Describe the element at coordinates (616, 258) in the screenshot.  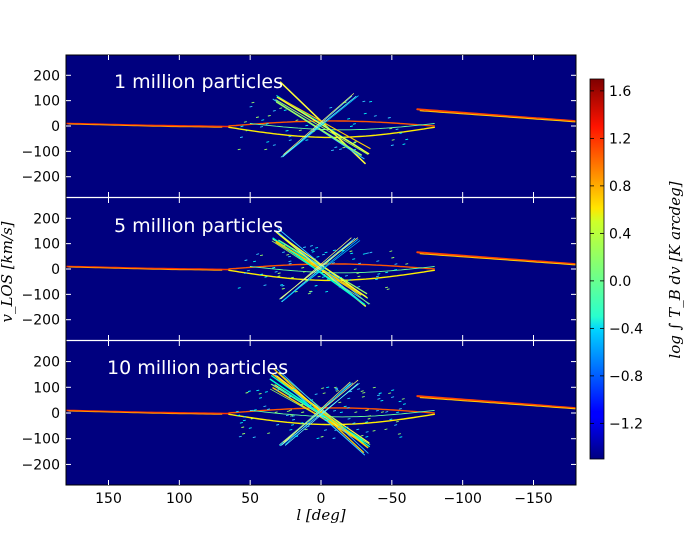
I see `colorbar-ticks: 1.6 1.2 0.8 0.4 0.0 −0.4 −0.8 −1.2` at that location.